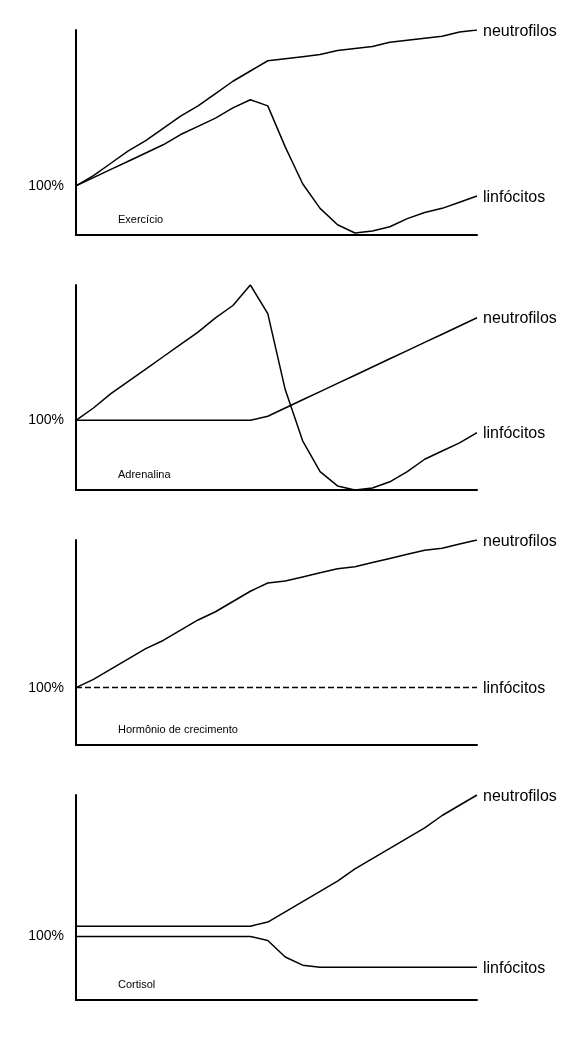  What do you see at coordinates (137, 983) in the screenshot?
I see `annotation: Cortisol` at bounding box center [137, 983].